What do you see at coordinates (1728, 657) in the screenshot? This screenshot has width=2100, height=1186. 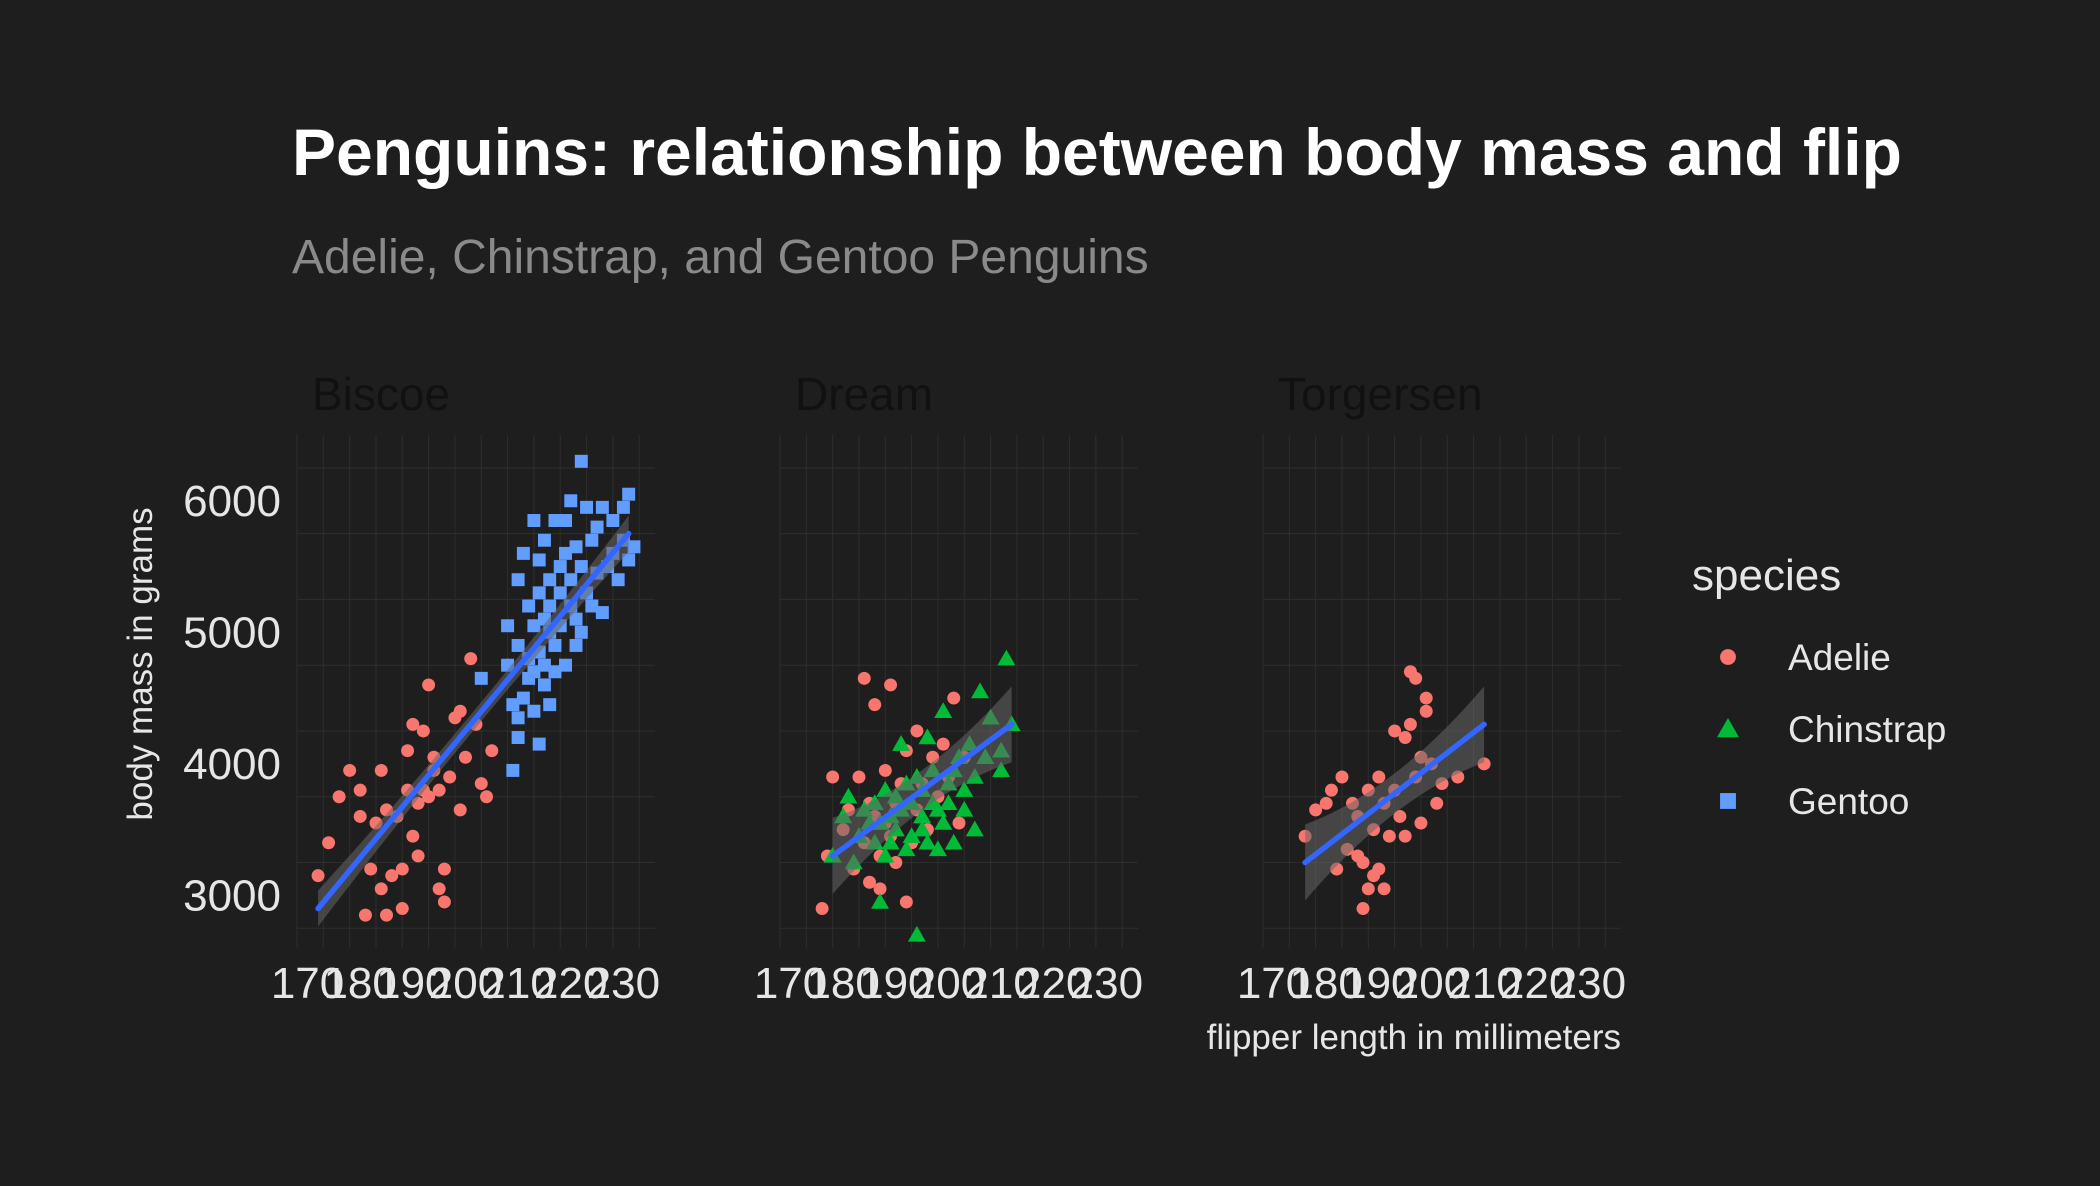 I see `legend-swatch` at bounding box center [1728, 657].